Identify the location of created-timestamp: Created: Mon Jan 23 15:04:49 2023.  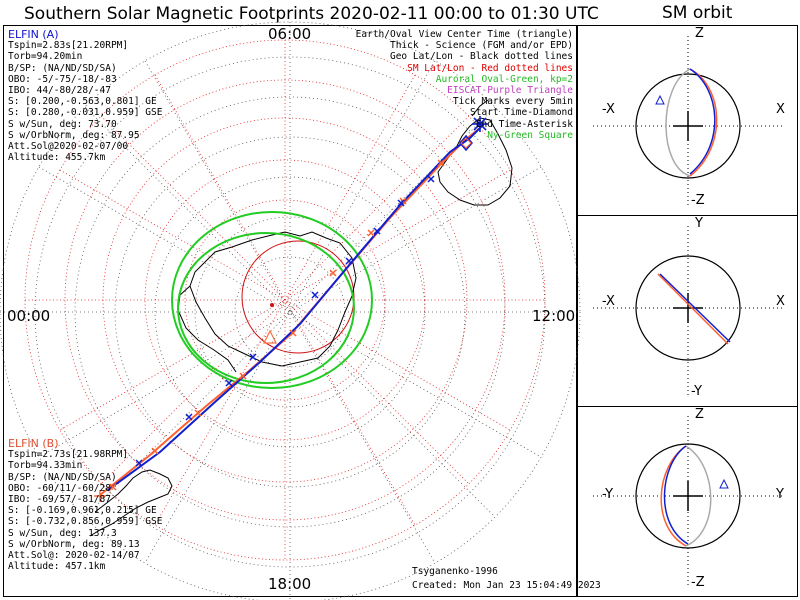
(506, 585).